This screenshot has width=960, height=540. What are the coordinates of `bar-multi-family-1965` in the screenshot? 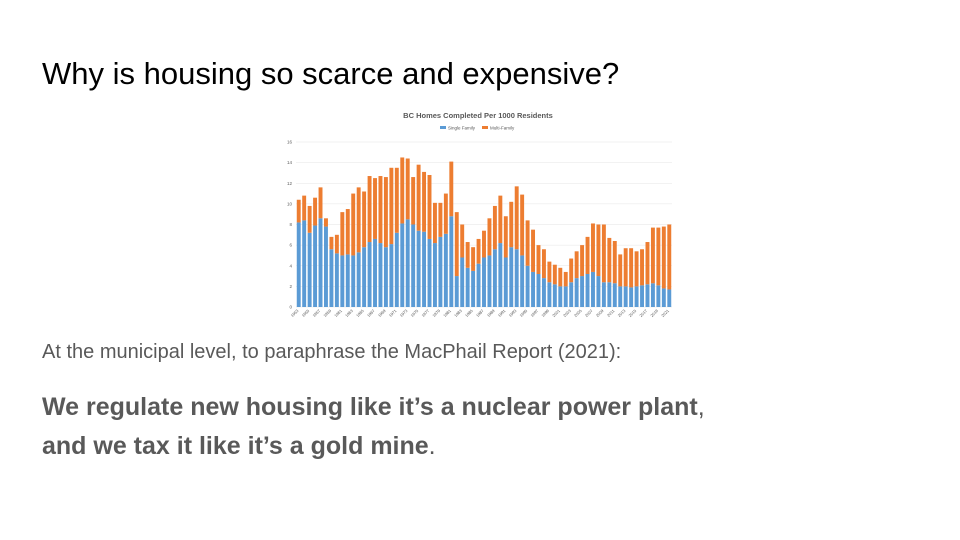 It's located at (364, 219).